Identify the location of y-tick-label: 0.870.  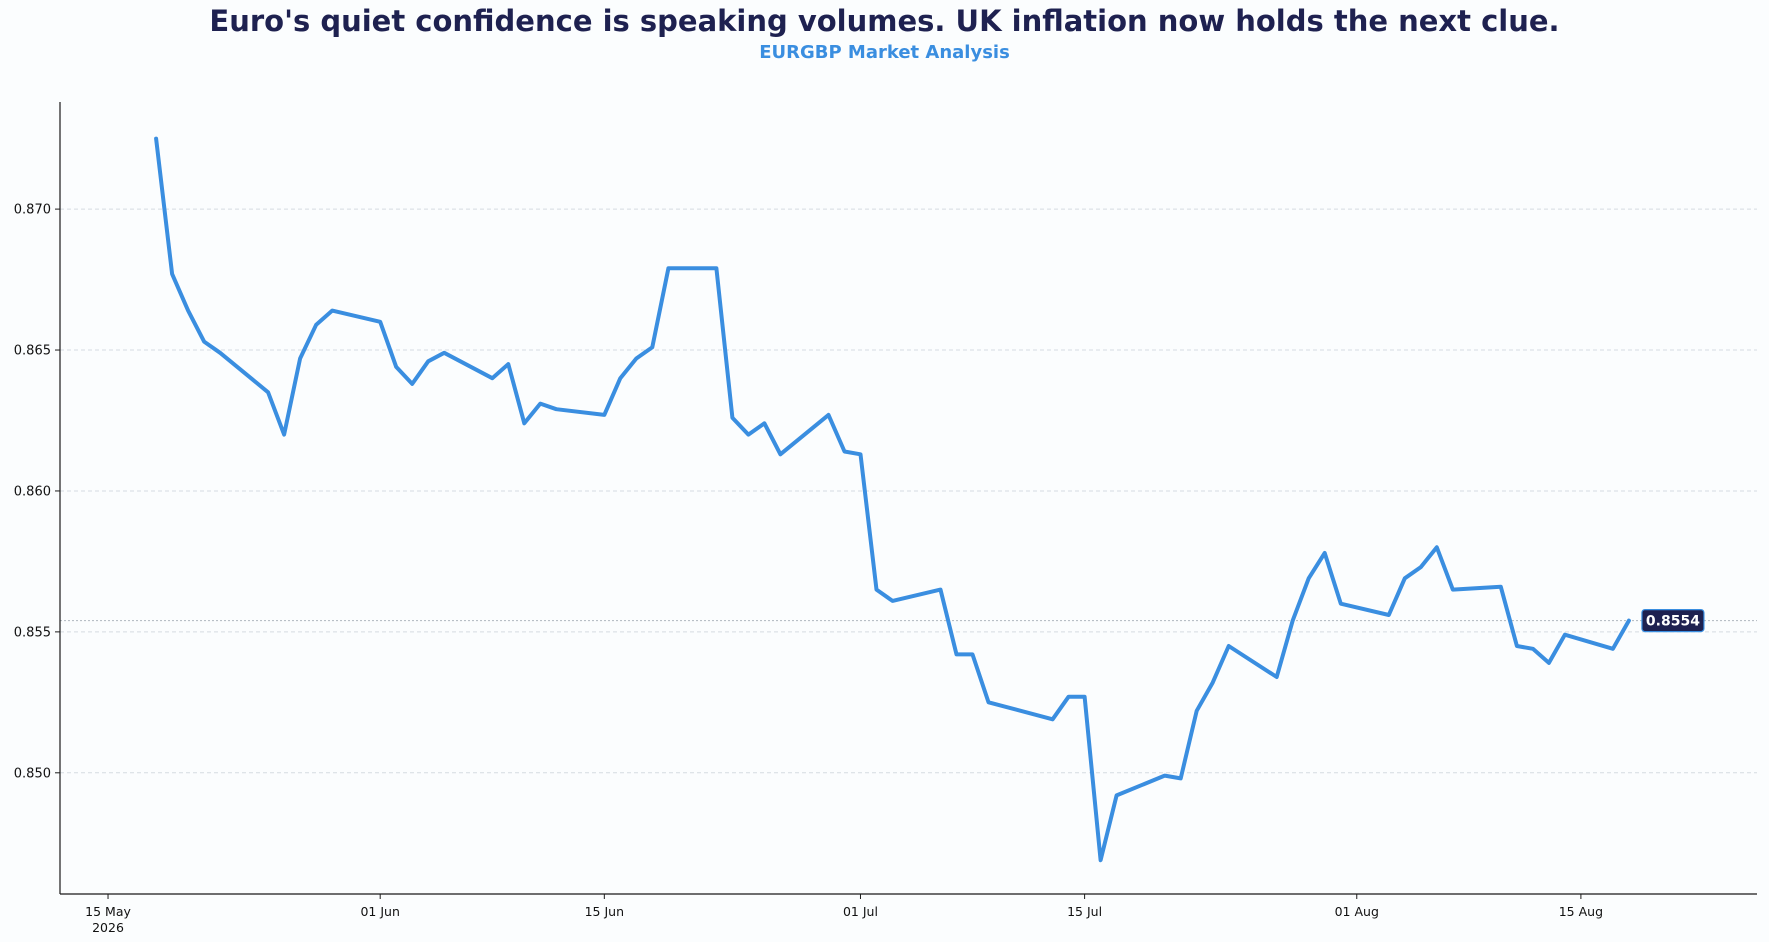
(32, 210).